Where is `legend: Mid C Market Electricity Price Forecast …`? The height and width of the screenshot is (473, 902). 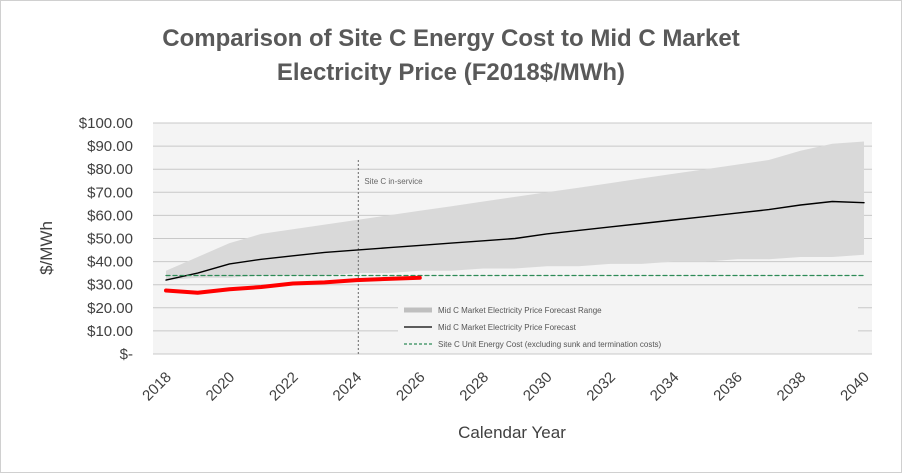 legend: Mid C Market Electricity Price Forecast … is located at coordinates (628, 326).